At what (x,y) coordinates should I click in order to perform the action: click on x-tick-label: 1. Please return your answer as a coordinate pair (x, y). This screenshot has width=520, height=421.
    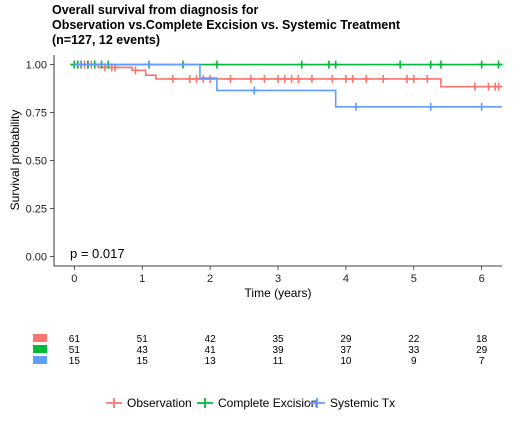
    Looking at the image, I should click on (142, 279).